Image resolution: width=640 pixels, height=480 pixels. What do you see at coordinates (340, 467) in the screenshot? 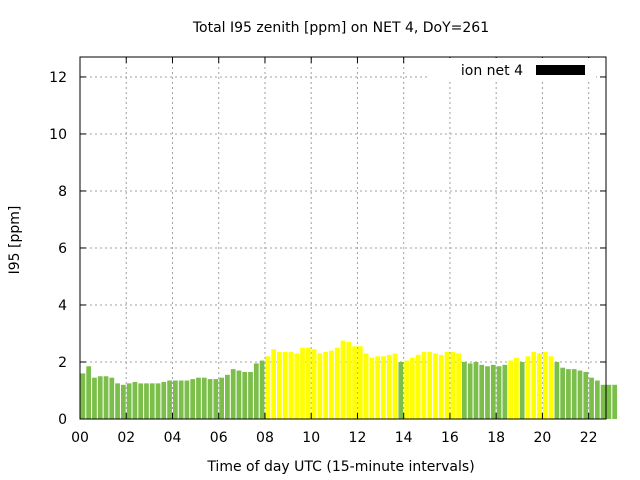
I see `x-axis-label: Time of day UTC (15-minute intervals)` at bounding box center [340, 467].